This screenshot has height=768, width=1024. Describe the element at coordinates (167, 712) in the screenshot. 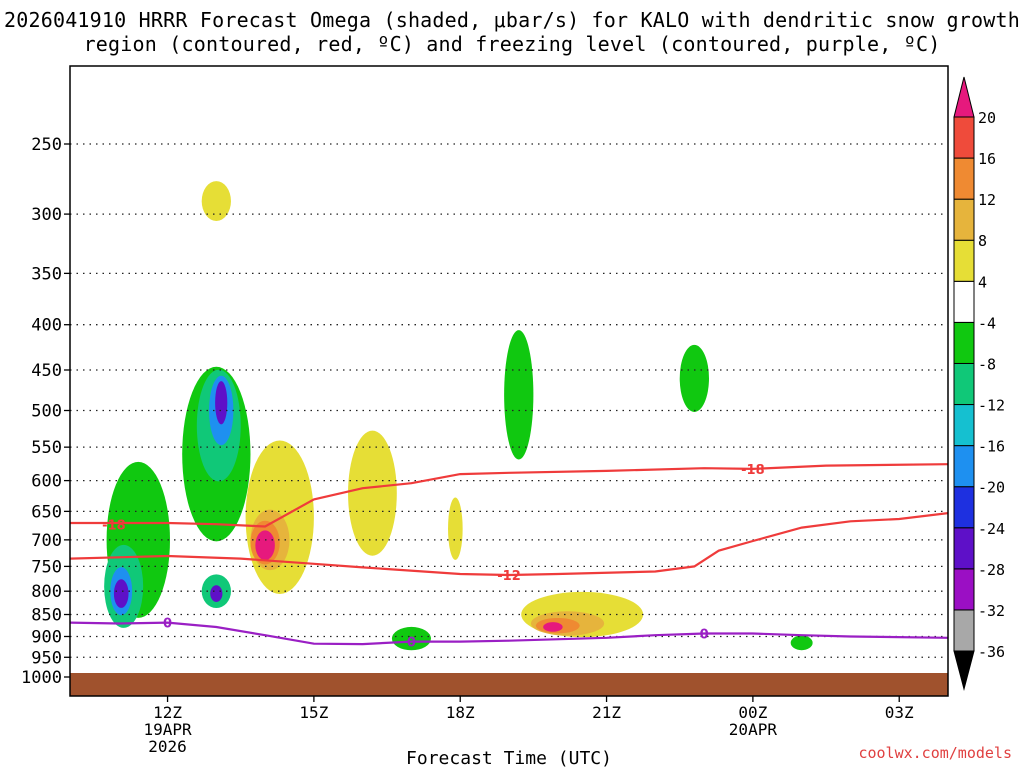

I see `x-tick-label: 12Z` at that location.